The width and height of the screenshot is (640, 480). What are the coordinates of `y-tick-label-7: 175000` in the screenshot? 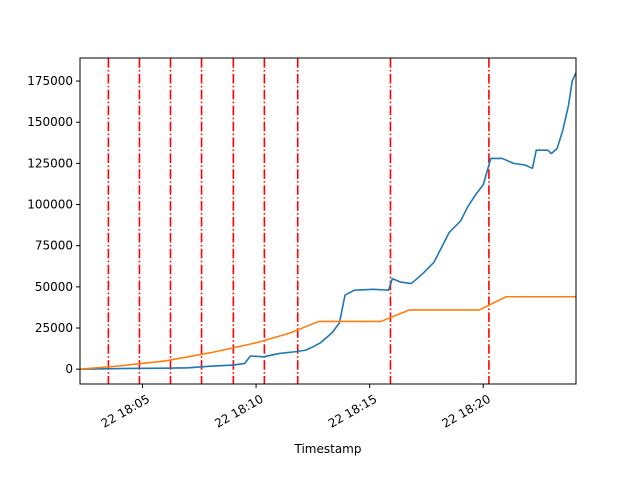 It's located at (50, 81).